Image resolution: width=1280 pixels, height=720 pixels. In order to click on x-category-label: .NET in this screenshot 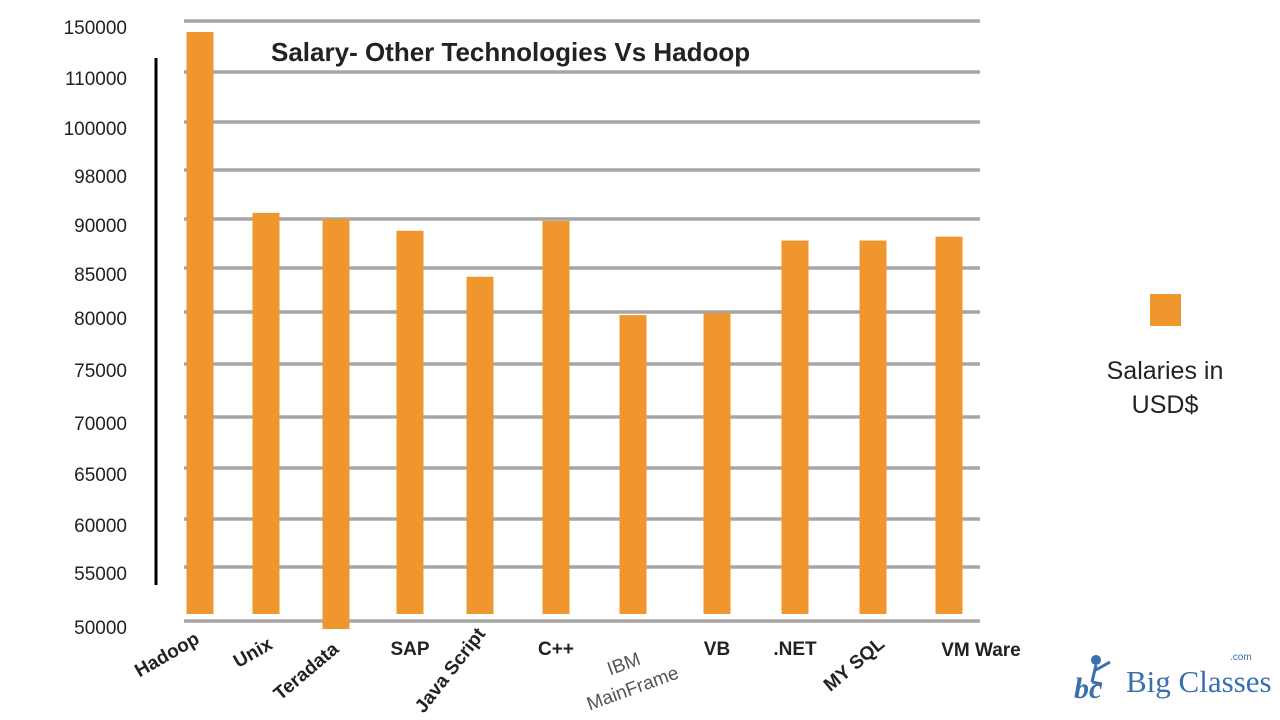, I will do `click(795, 649)`.